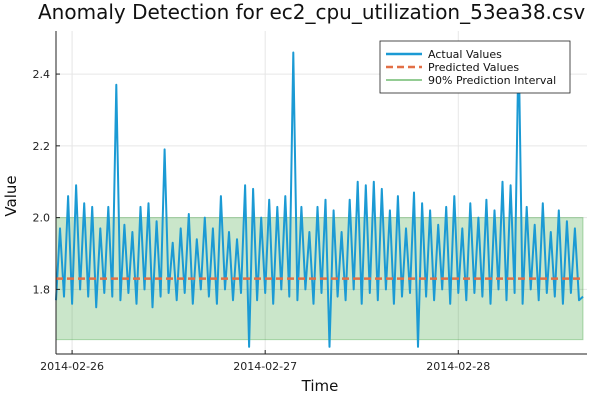 The width and height of the screenshot is (600, 400). I want to click on legend-predicted-label: Predicted Values, so click(473, 67).